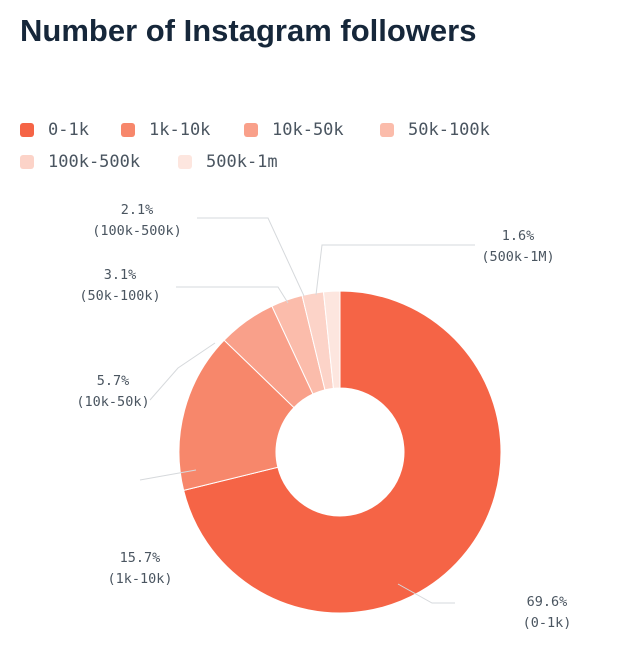  I want to click on legend-item-100k-500k: 100k-500k, so click(80, 162).